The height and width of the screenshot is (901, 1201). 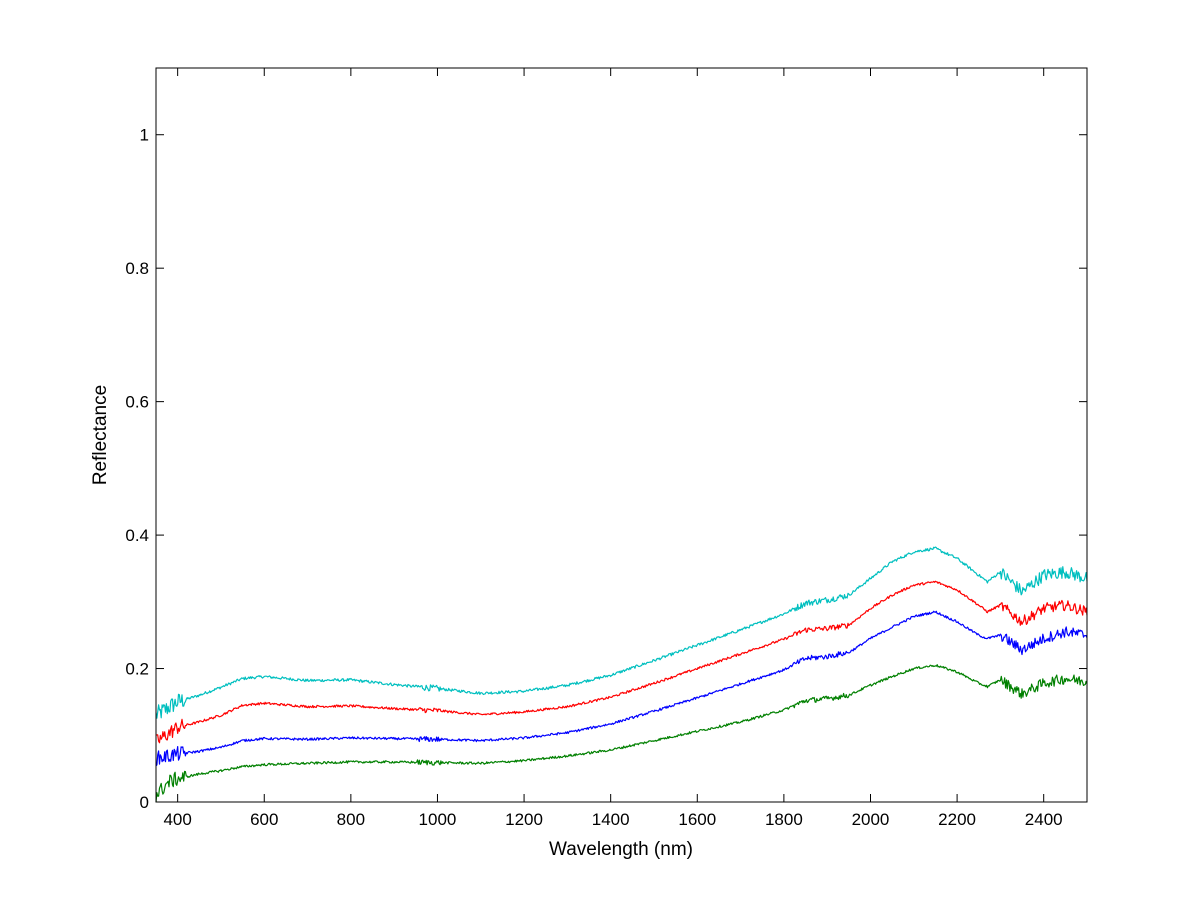 I want to click on x-tick-label: 600, so click(x=264, y=819).